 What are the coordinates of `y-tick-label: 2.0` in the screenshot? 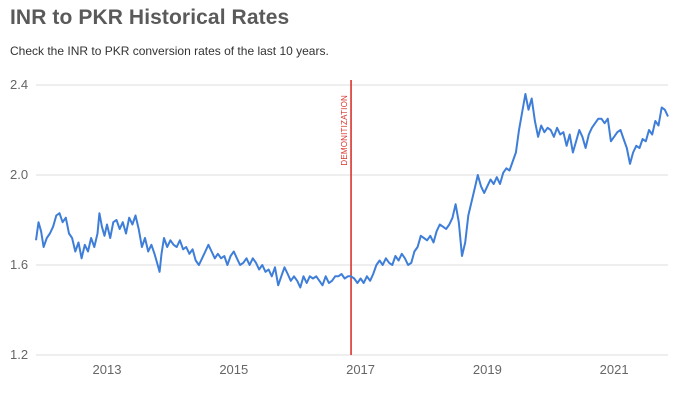 It's located at (19, 174).